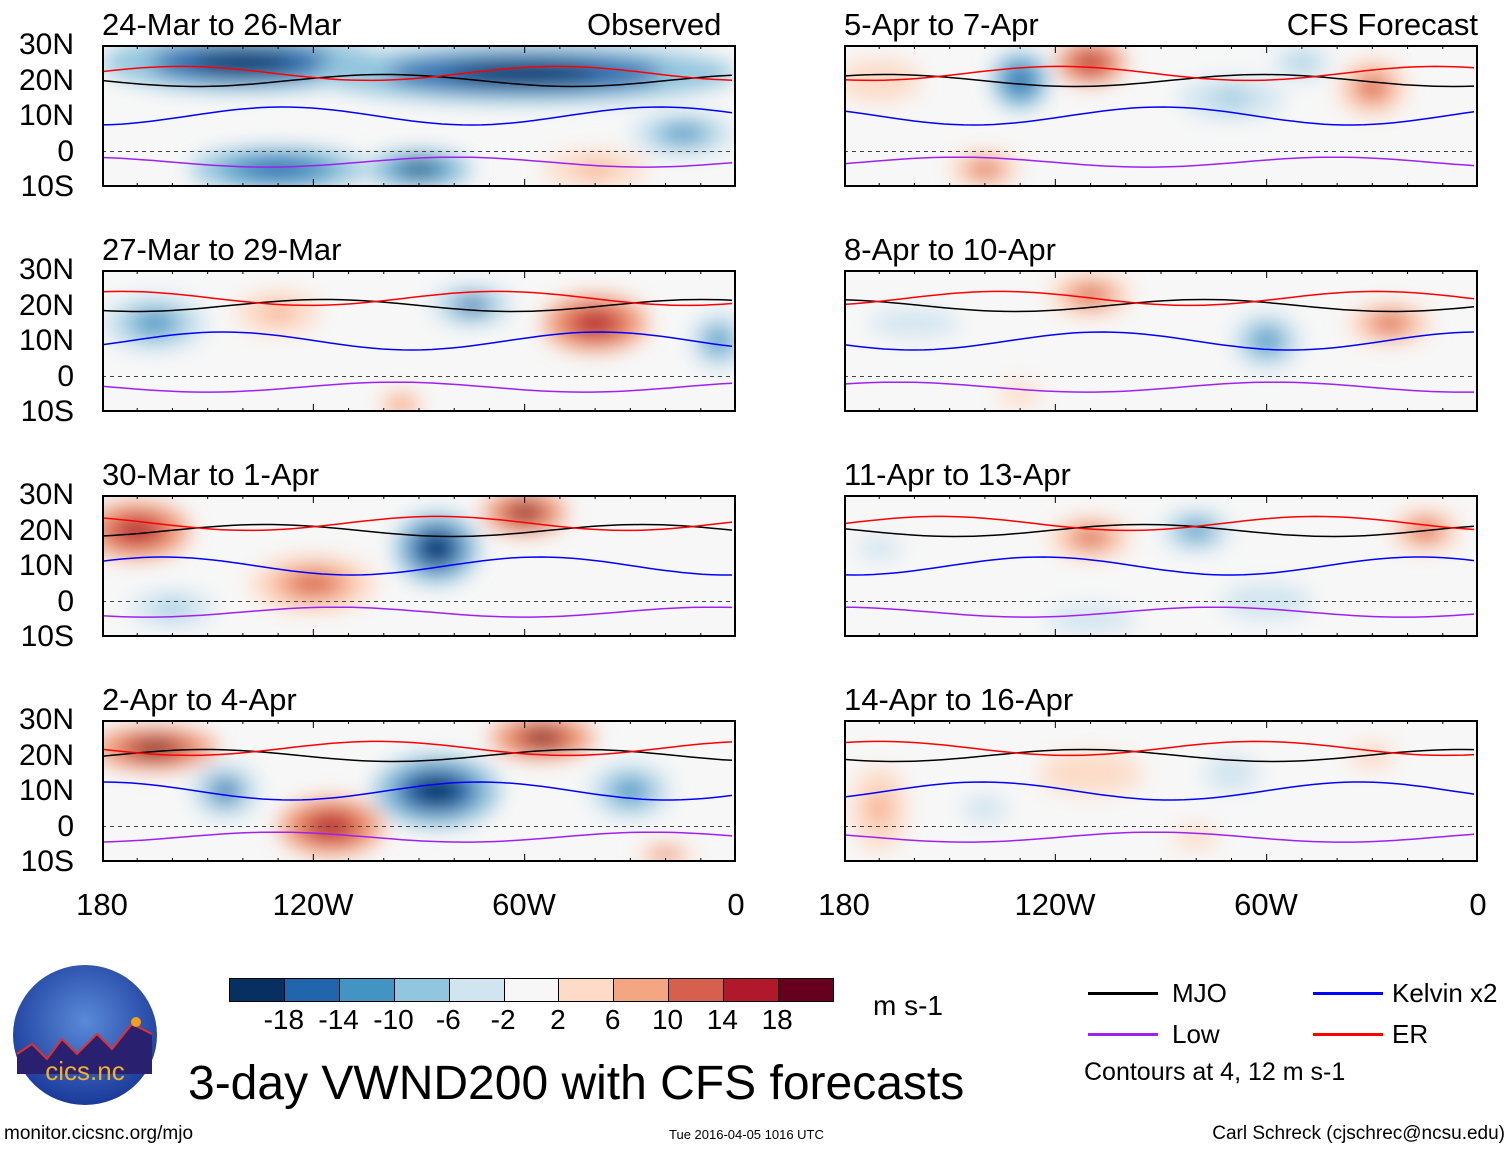  What do you see at coordinates (654, 24) in the screenshot?
I see `observed-label: Observed` at bounding box center [654, 24].